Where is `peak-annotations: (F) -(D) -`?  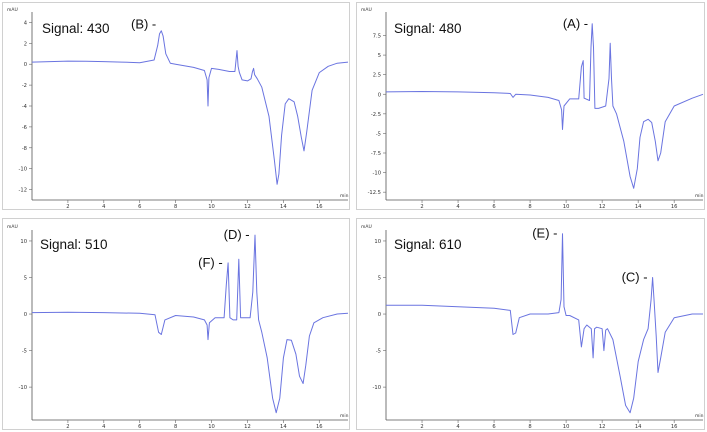 peak-annotations: (F) -(D) - is located at coordinates (223, 248).